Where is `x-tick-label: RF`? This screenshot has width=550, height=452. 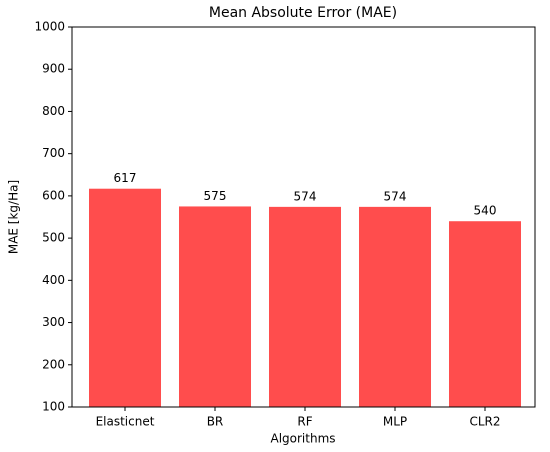
x-tick-label: RF is located at coordinates (304, 422).